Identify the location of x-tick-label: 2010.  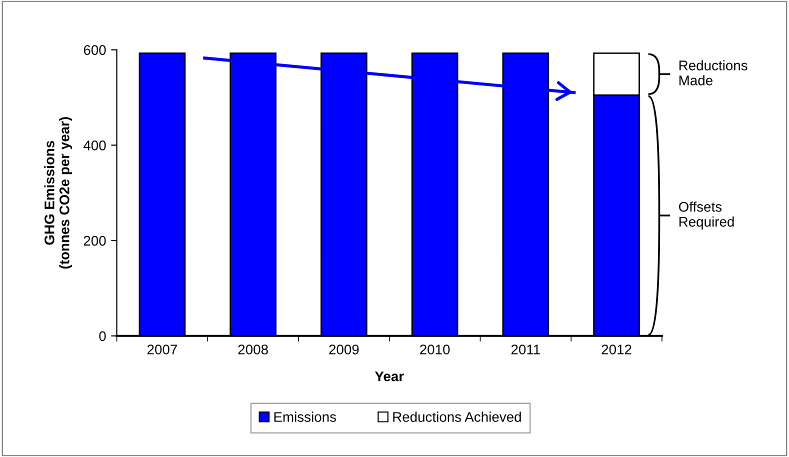
(435, 349).